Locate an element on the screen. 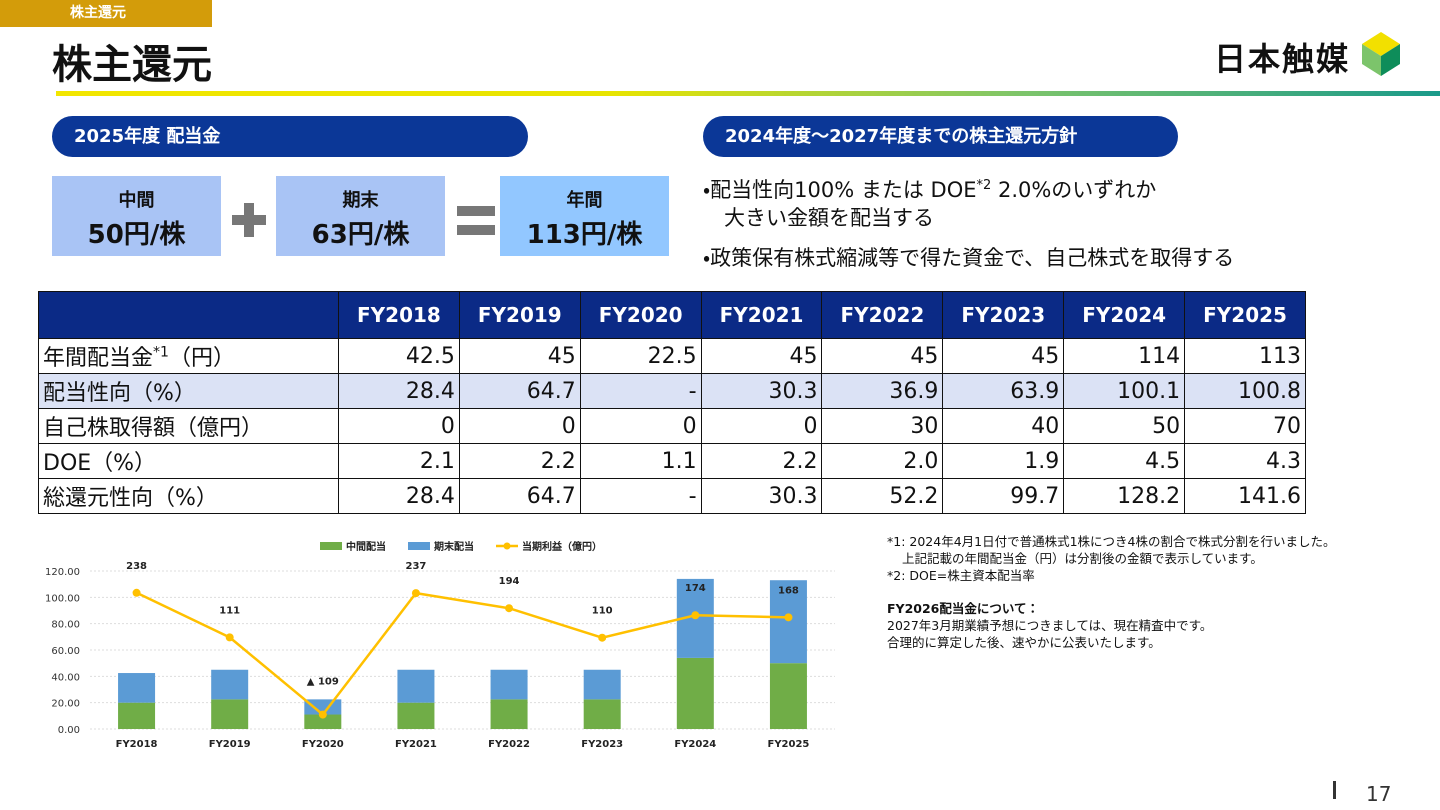 Image resolution: width=1440 pixels, height=810 pixels. table-row: 総還元性向（%） 28.4 64.7-30.3 52.2 99.7 128.2 141.6 is located at coordinates (672, 496).